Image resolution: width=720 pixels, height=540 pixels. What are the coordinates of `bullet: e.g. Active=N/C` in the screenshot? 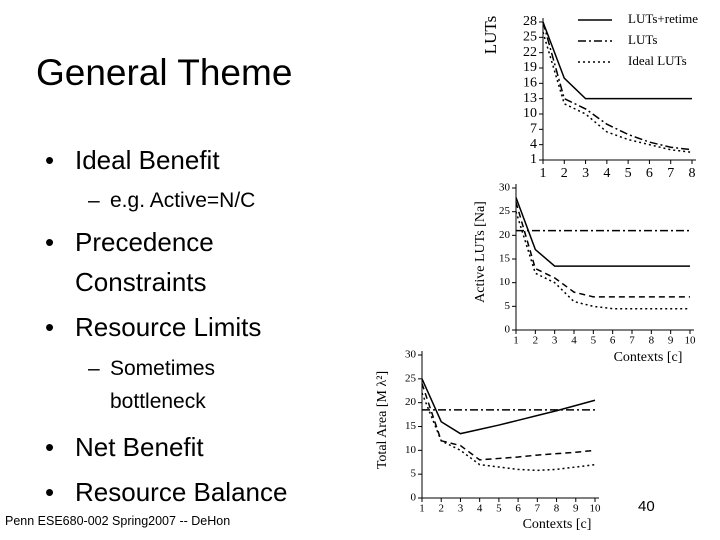 It's located at (229, 200).